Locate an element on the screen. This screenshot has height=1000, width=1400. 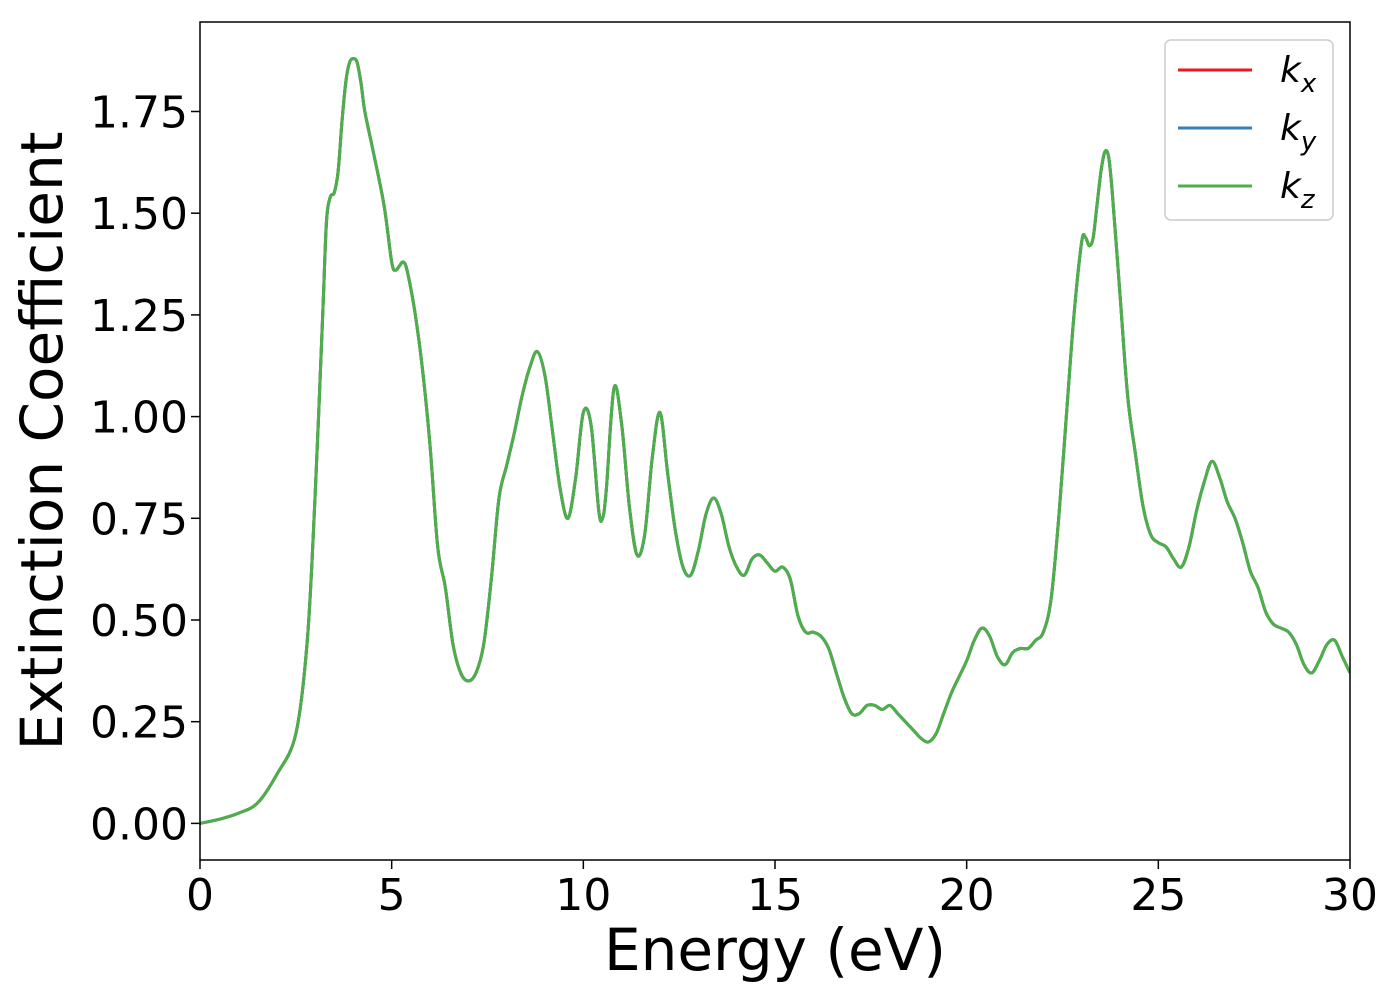
y-tick-label: 0.50 is located at coordinates (139, 621).